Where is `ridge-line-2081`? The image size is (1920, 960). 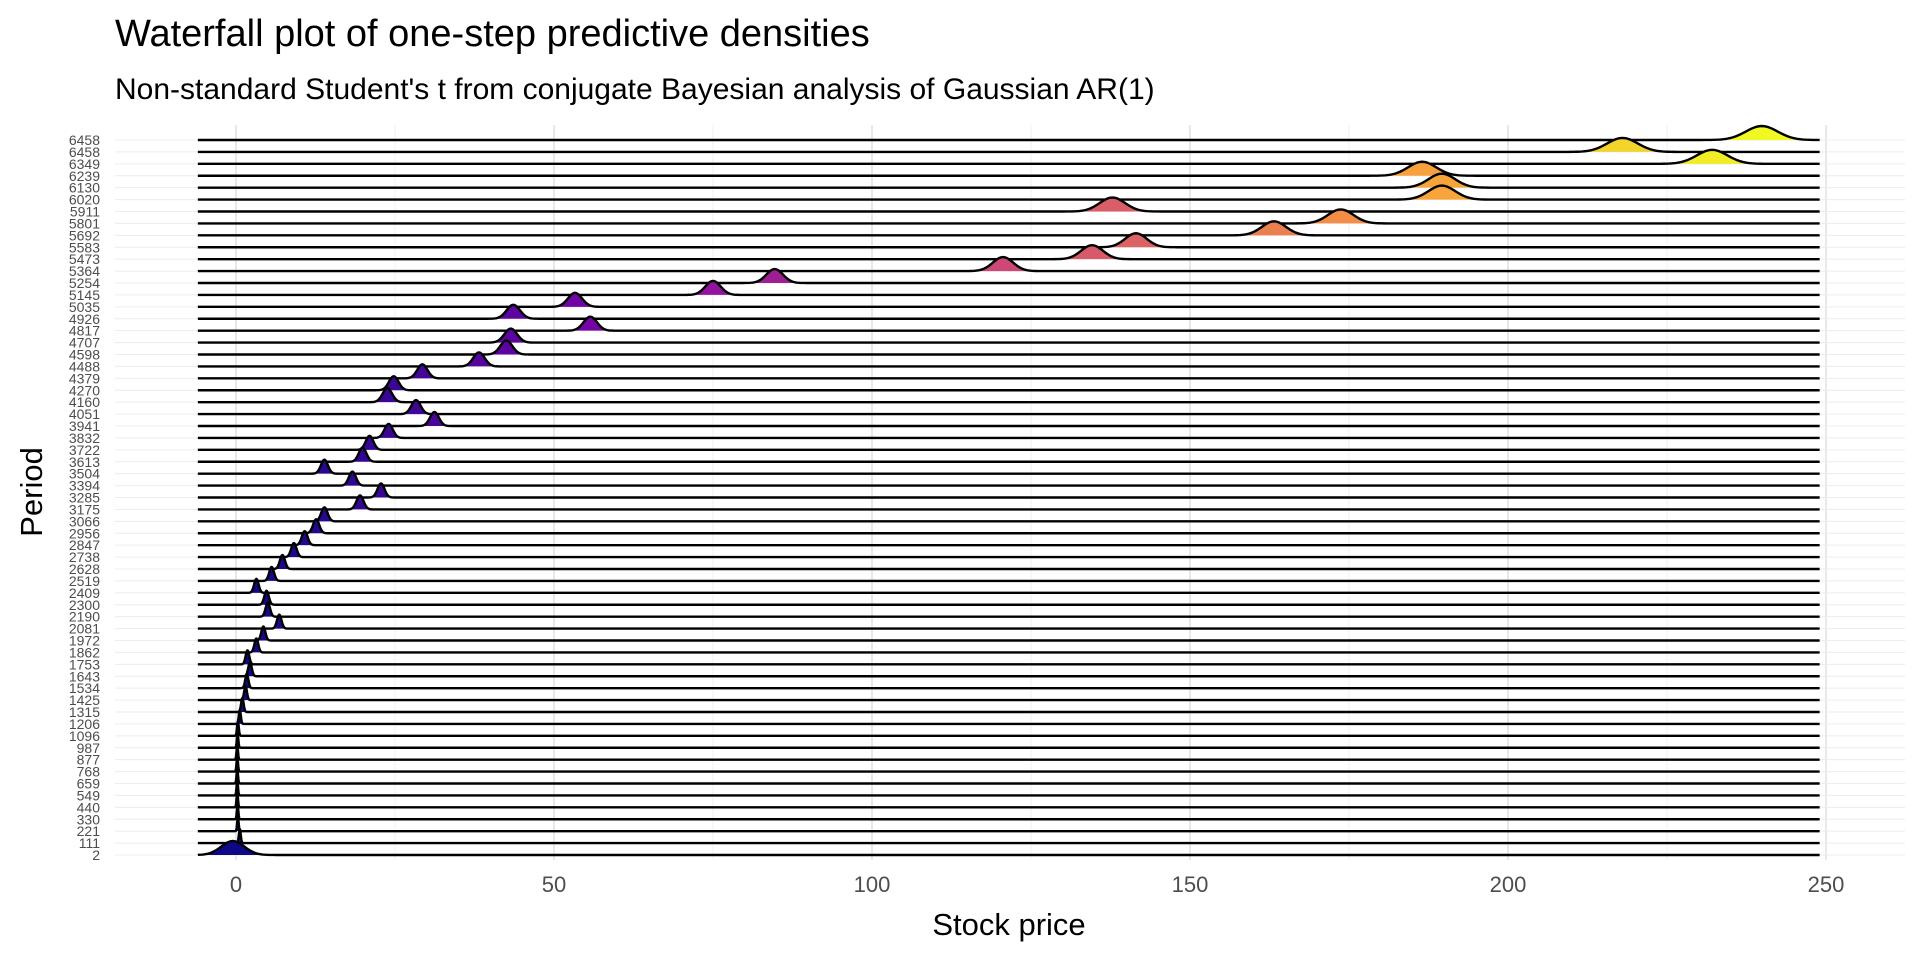 ridge-line-2081 is located at coordinates (1008, 621).